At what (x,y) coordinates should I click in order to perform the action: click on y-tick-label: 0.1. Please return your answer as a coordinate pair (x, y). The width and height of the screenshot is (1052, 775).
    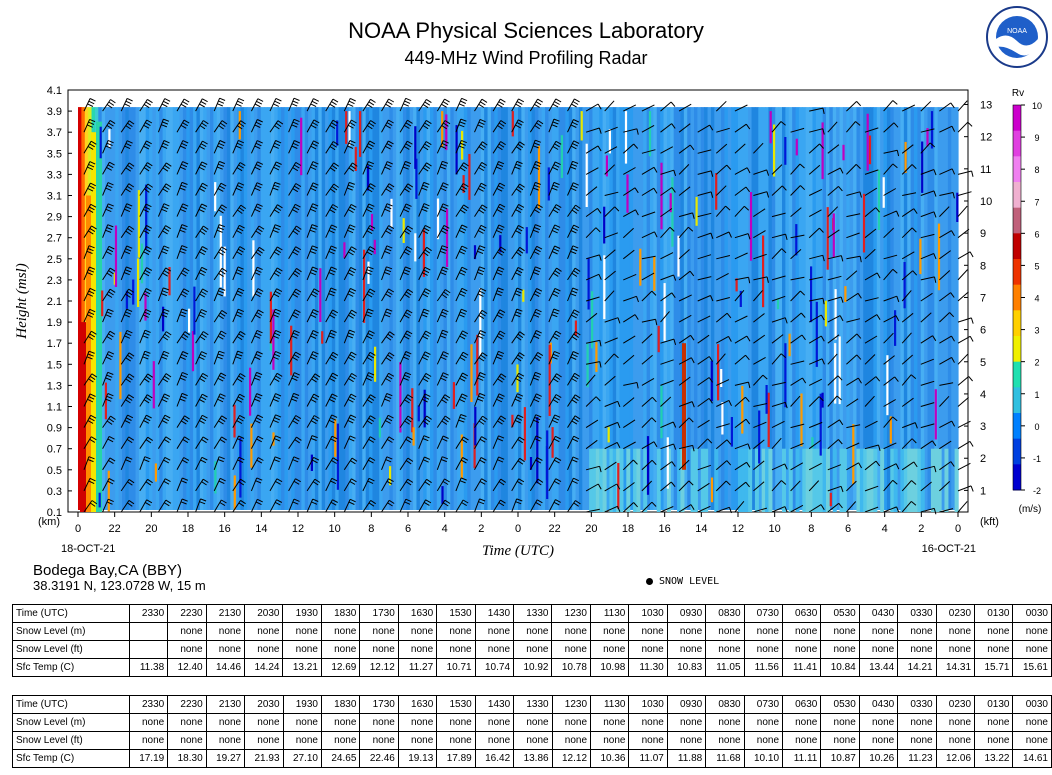
    Looking at the image, I should click on (54, 513).